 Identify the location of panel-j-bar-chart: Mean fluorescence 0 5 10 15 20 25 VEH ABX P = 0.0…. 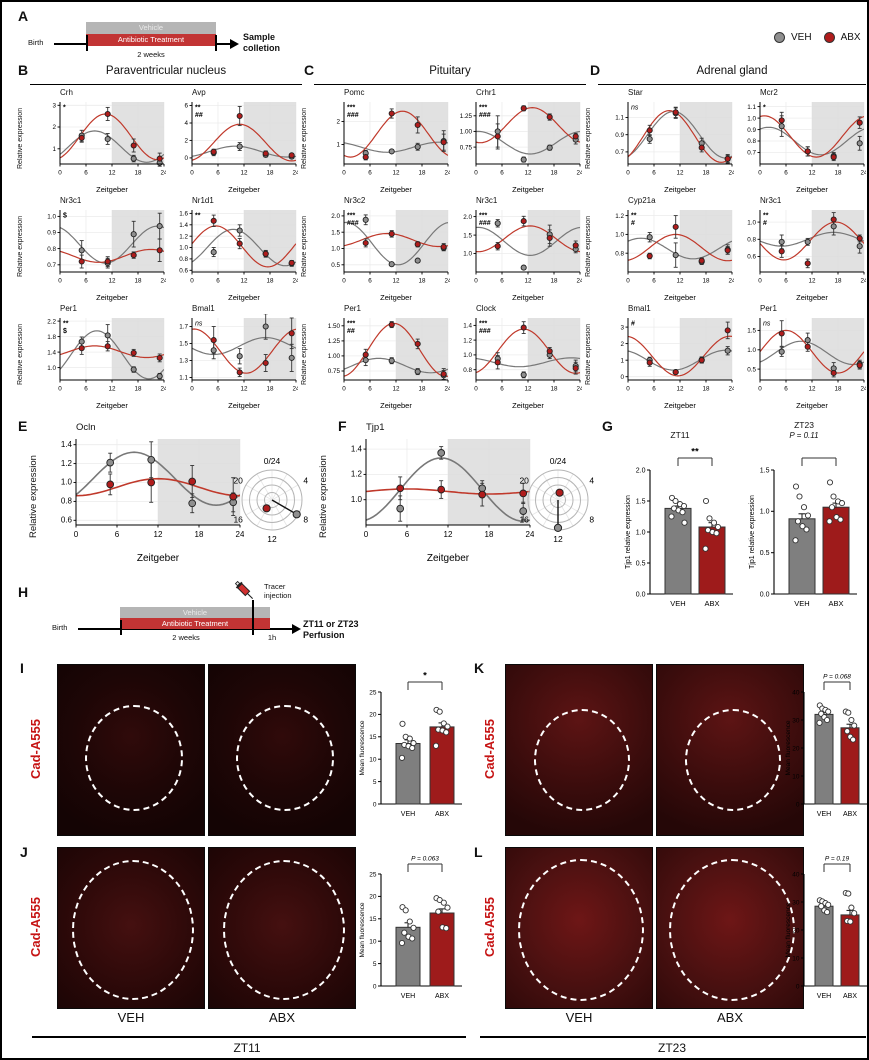
(410, 928).